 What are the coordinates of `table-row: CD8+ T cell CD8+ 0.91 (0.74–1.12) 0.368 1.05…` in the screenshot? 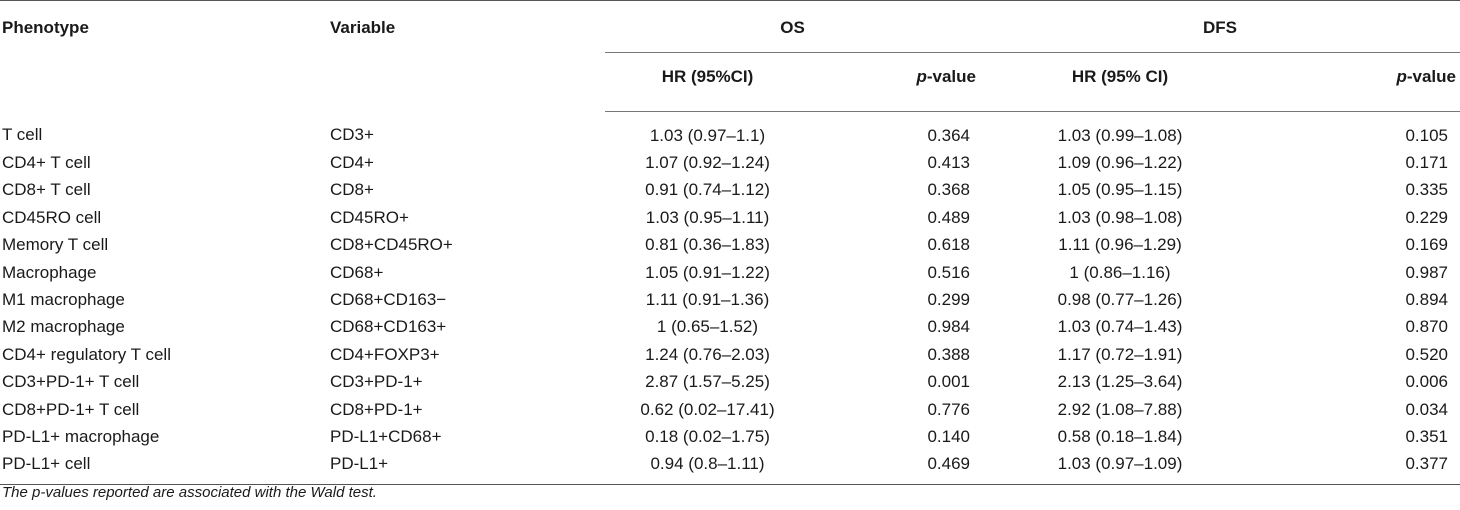 It's located at (730, 190).